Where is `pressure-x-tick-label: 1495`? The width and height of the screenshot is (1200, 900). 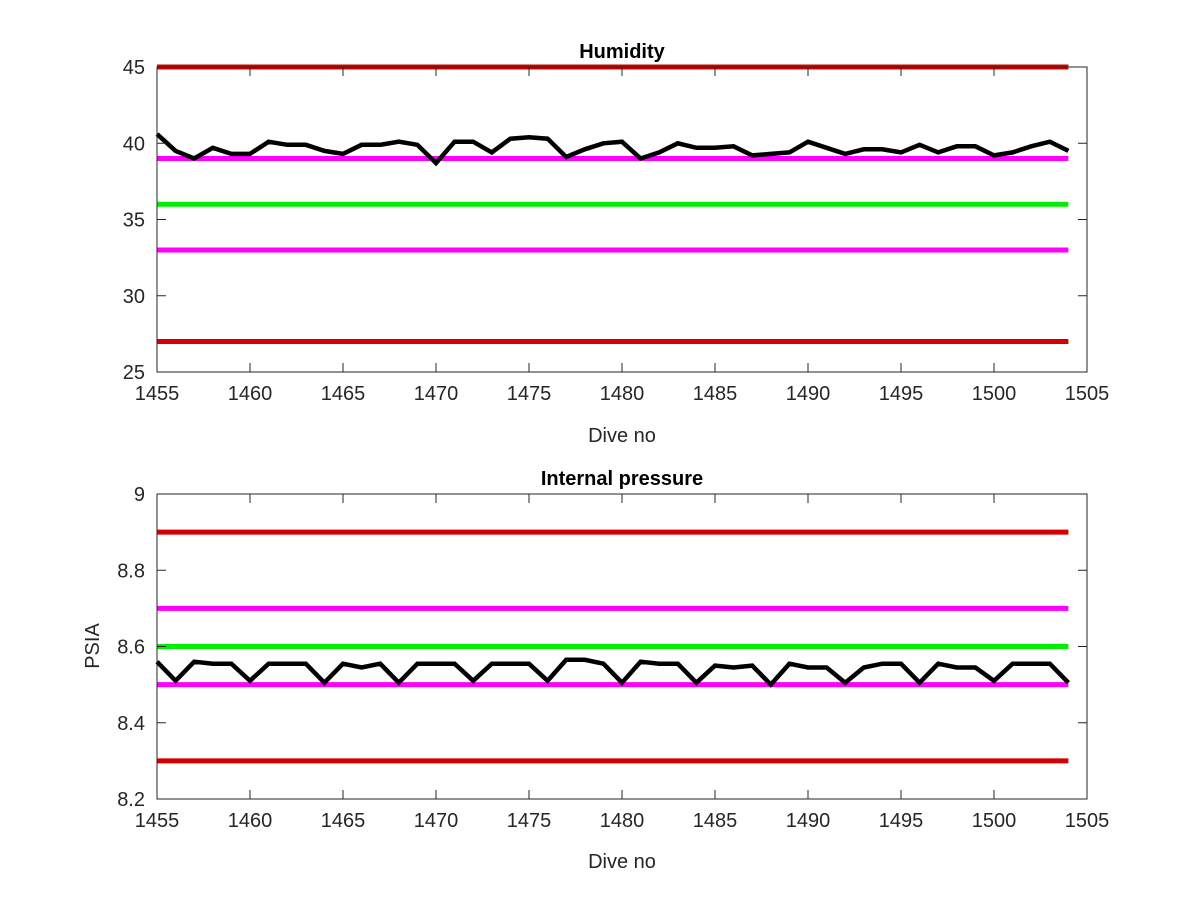
pressure-x-tick-label: 1495 is located at coordinates (901, 821).